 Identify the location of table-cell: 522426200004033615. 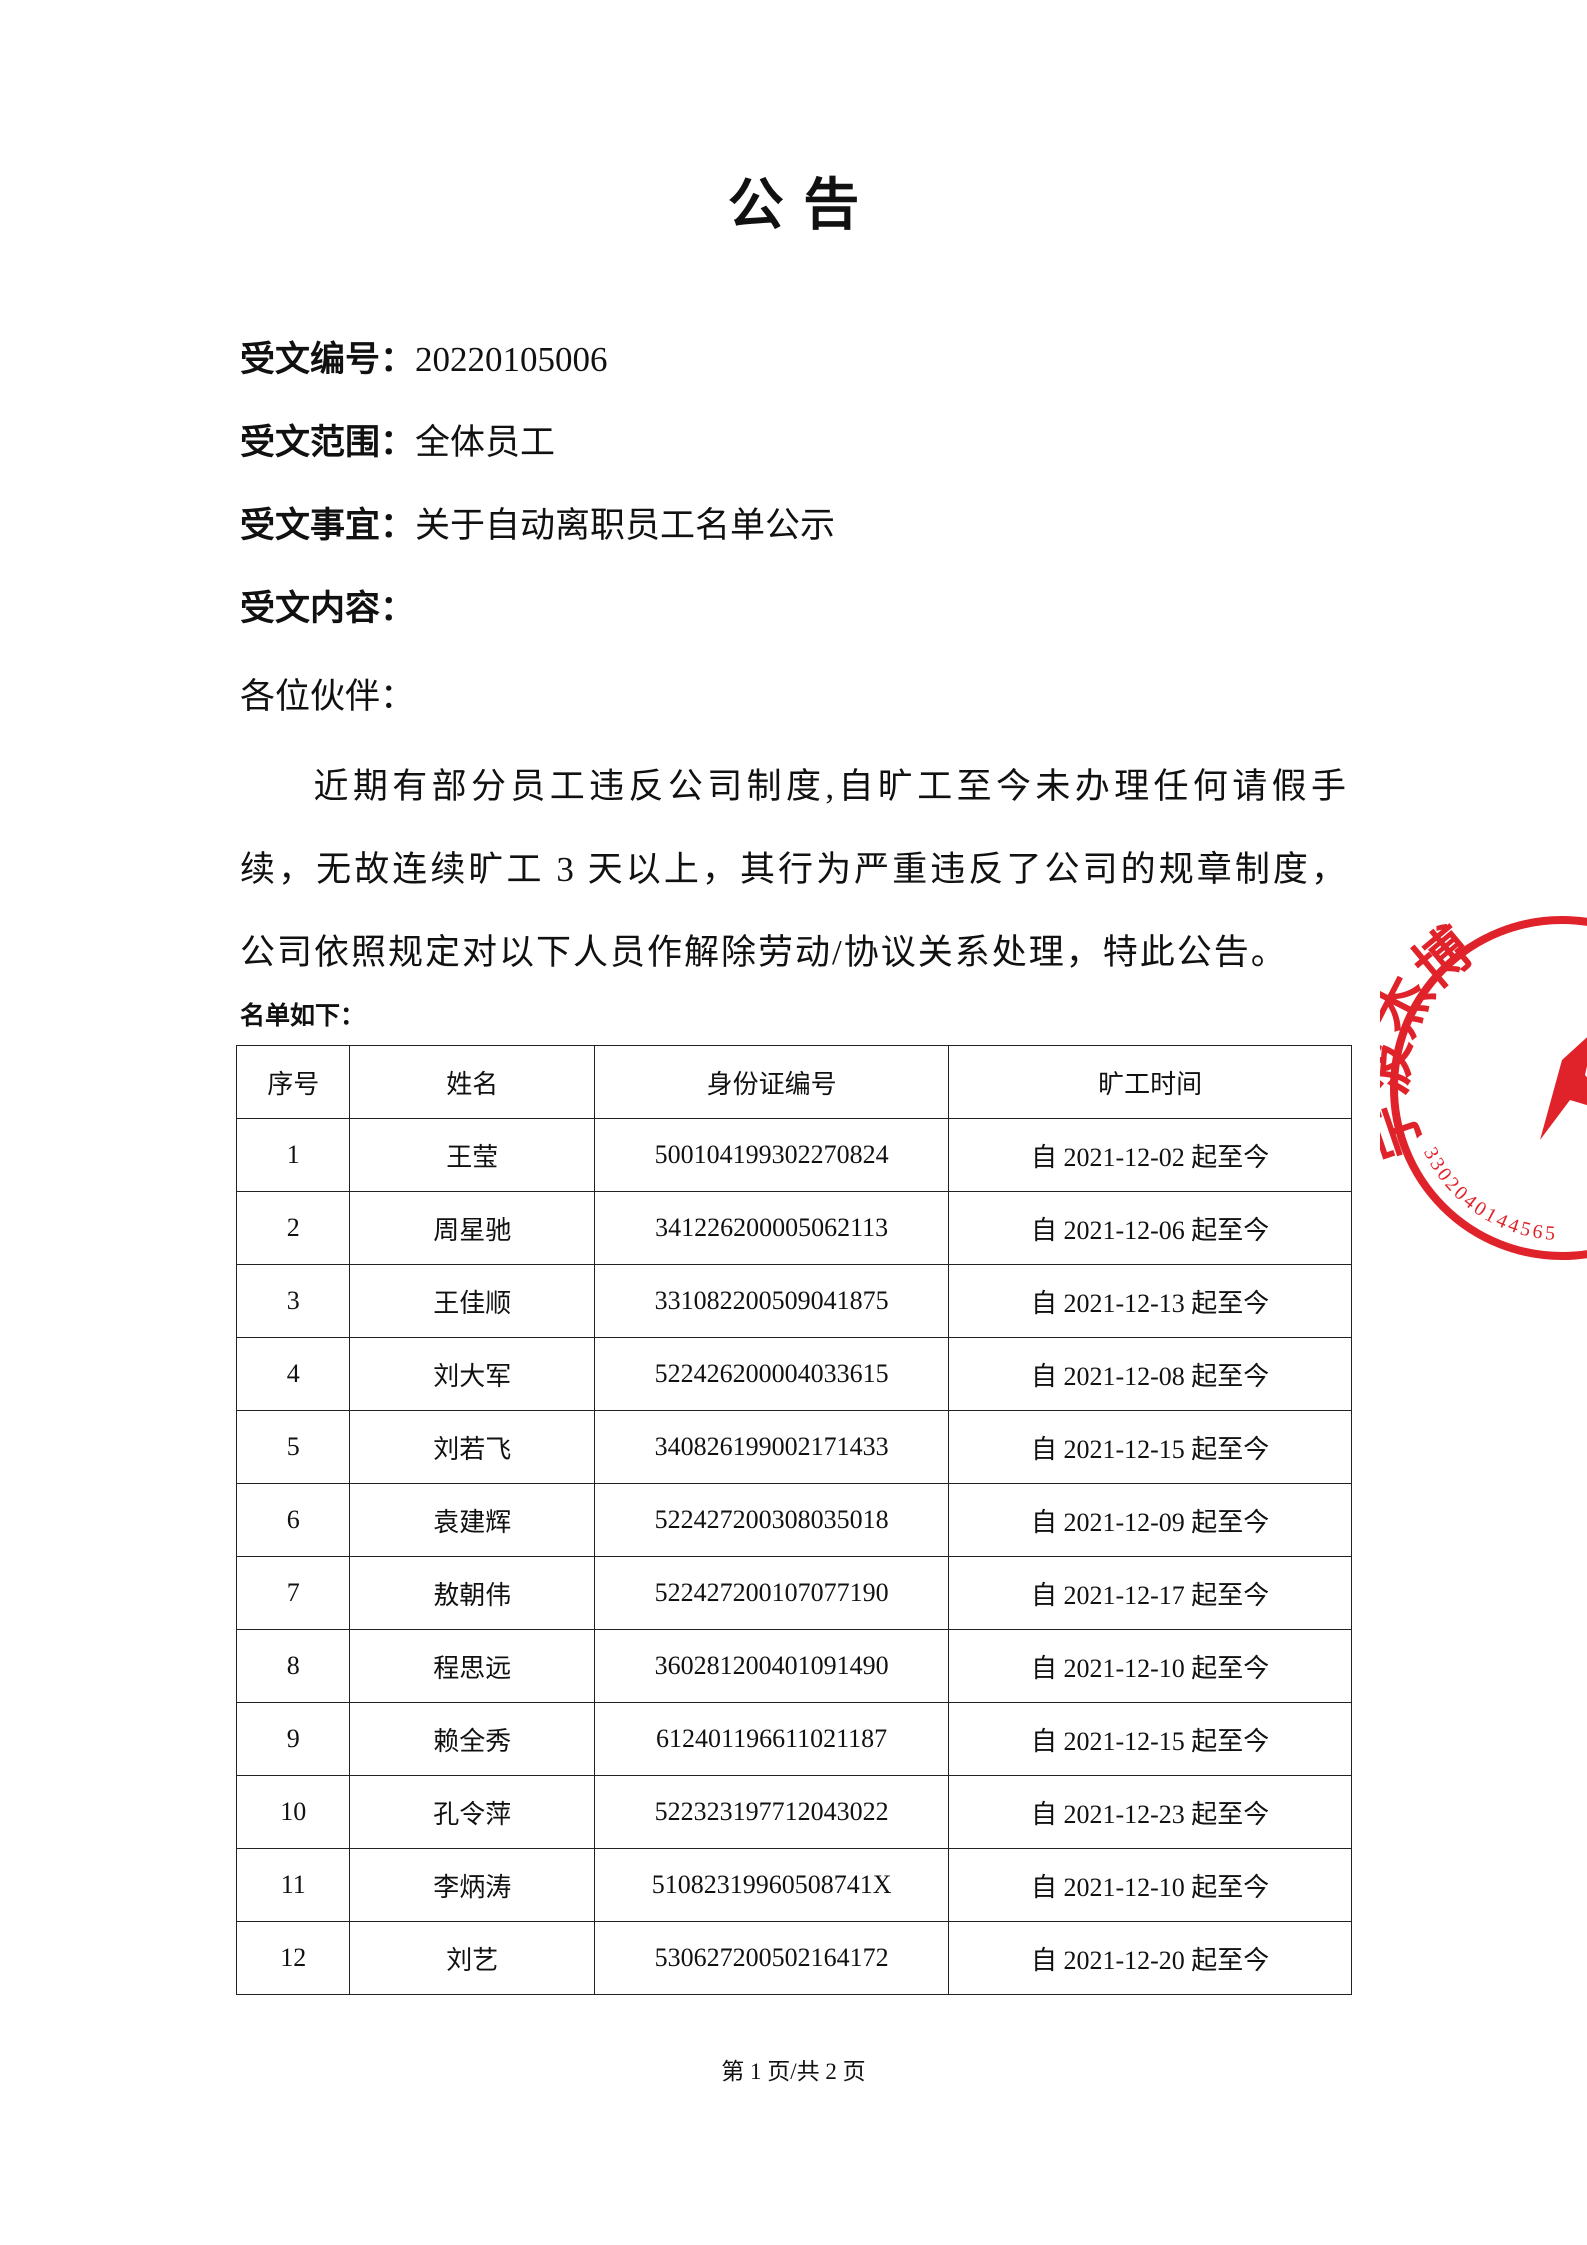
(771, 1374).